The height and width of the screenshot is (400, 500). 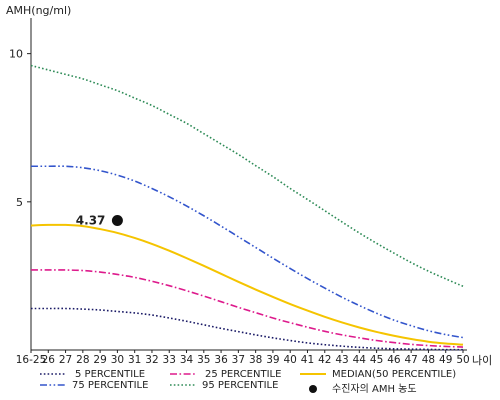 I want to click on x-tick-label: 39, so click(x=272, y=360).